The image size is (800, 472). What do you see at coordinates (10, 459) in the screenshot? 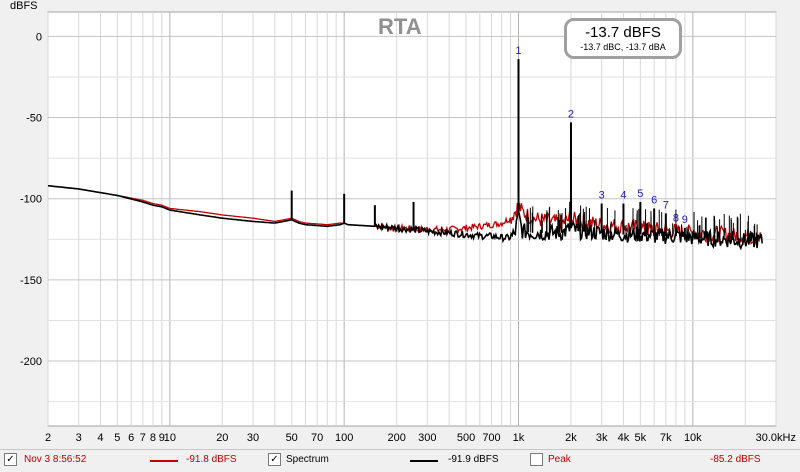
I see `legend-item1-checkbox: ✓` at bounding box center [10, 459].